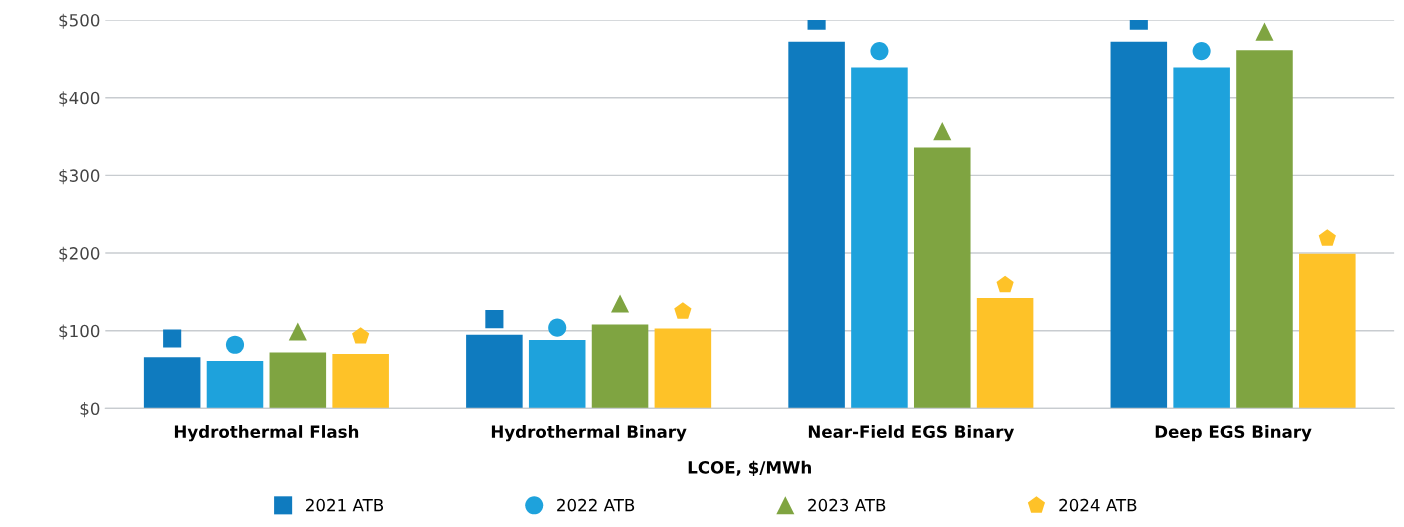 The height and width of the screenshot is (527, 1404). What do you see at coordinates (749, 468) in the screenshot?
I see `x-axis-title: LCOE, $/MWh` at bounding box center [749, 468].